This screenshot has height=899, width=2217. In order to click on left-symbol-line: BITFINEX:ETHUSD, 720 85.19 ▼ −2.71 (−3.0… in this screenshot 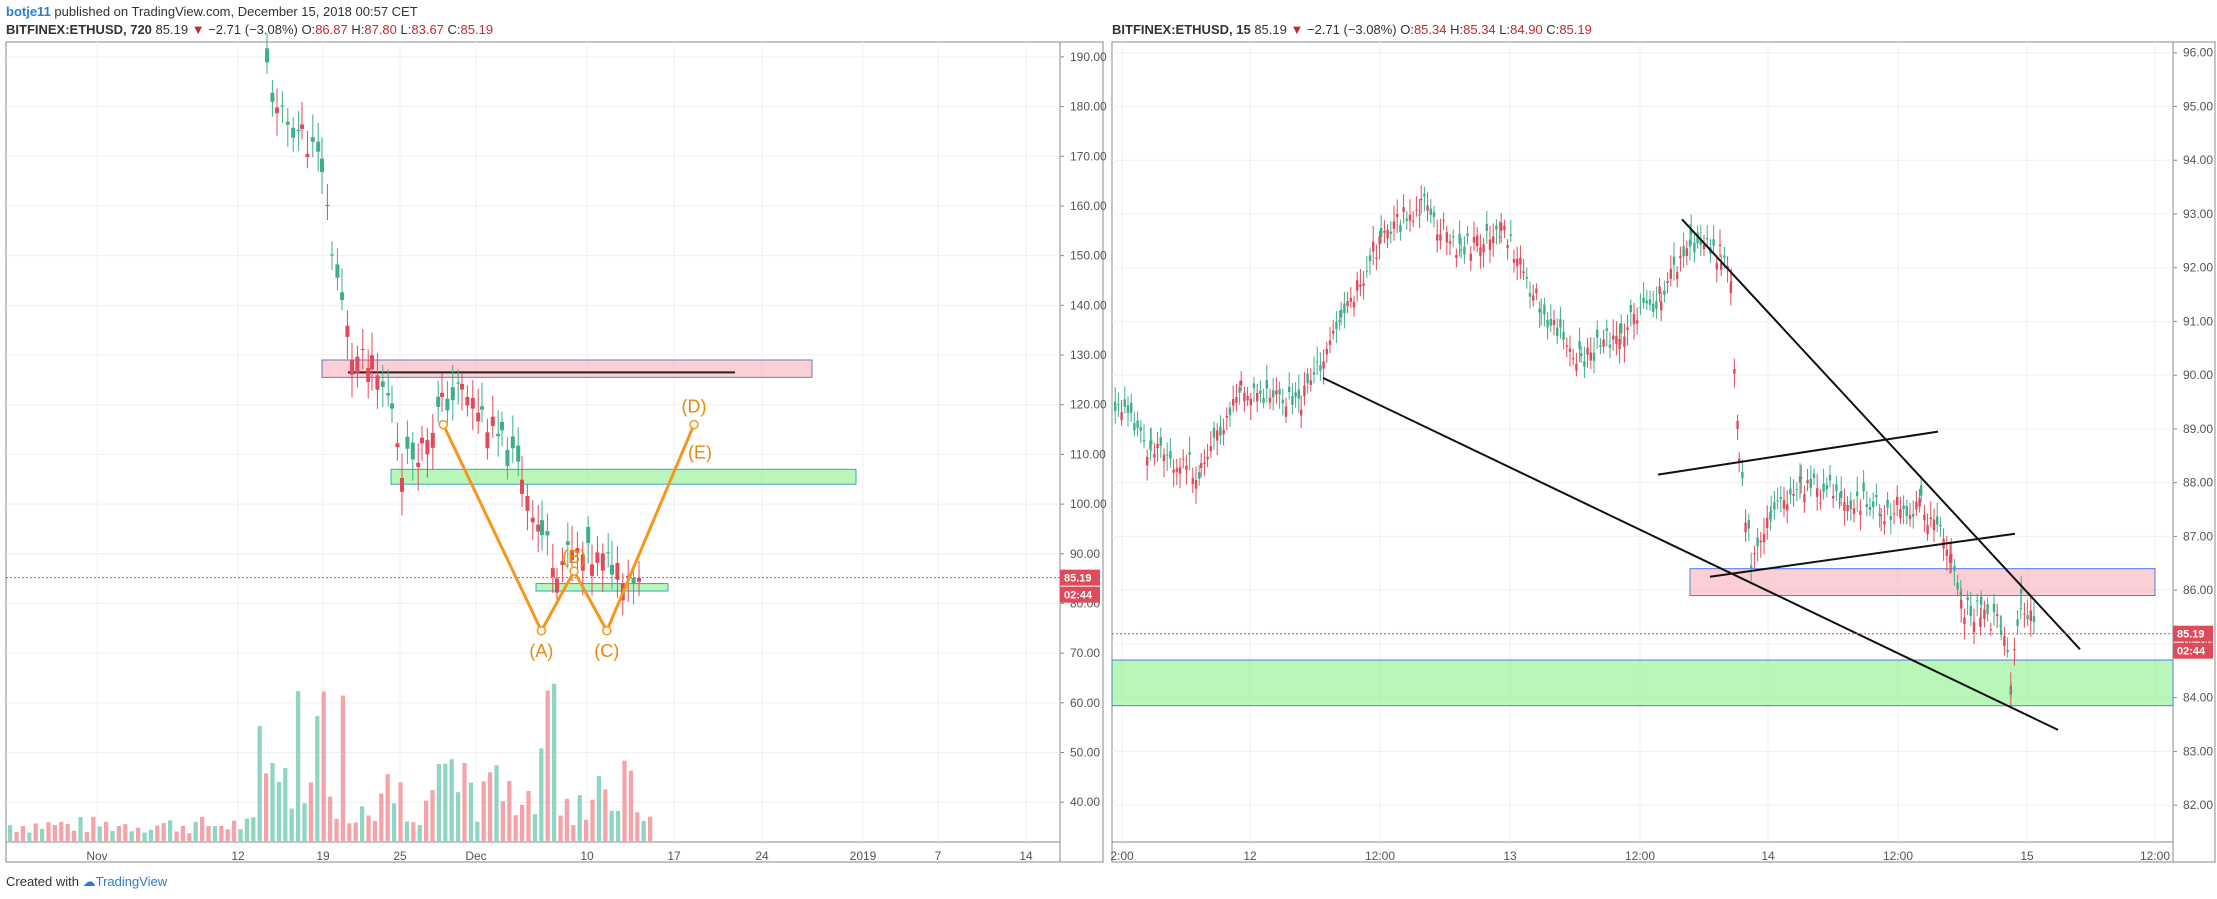, I will do `click(250, 29)`.